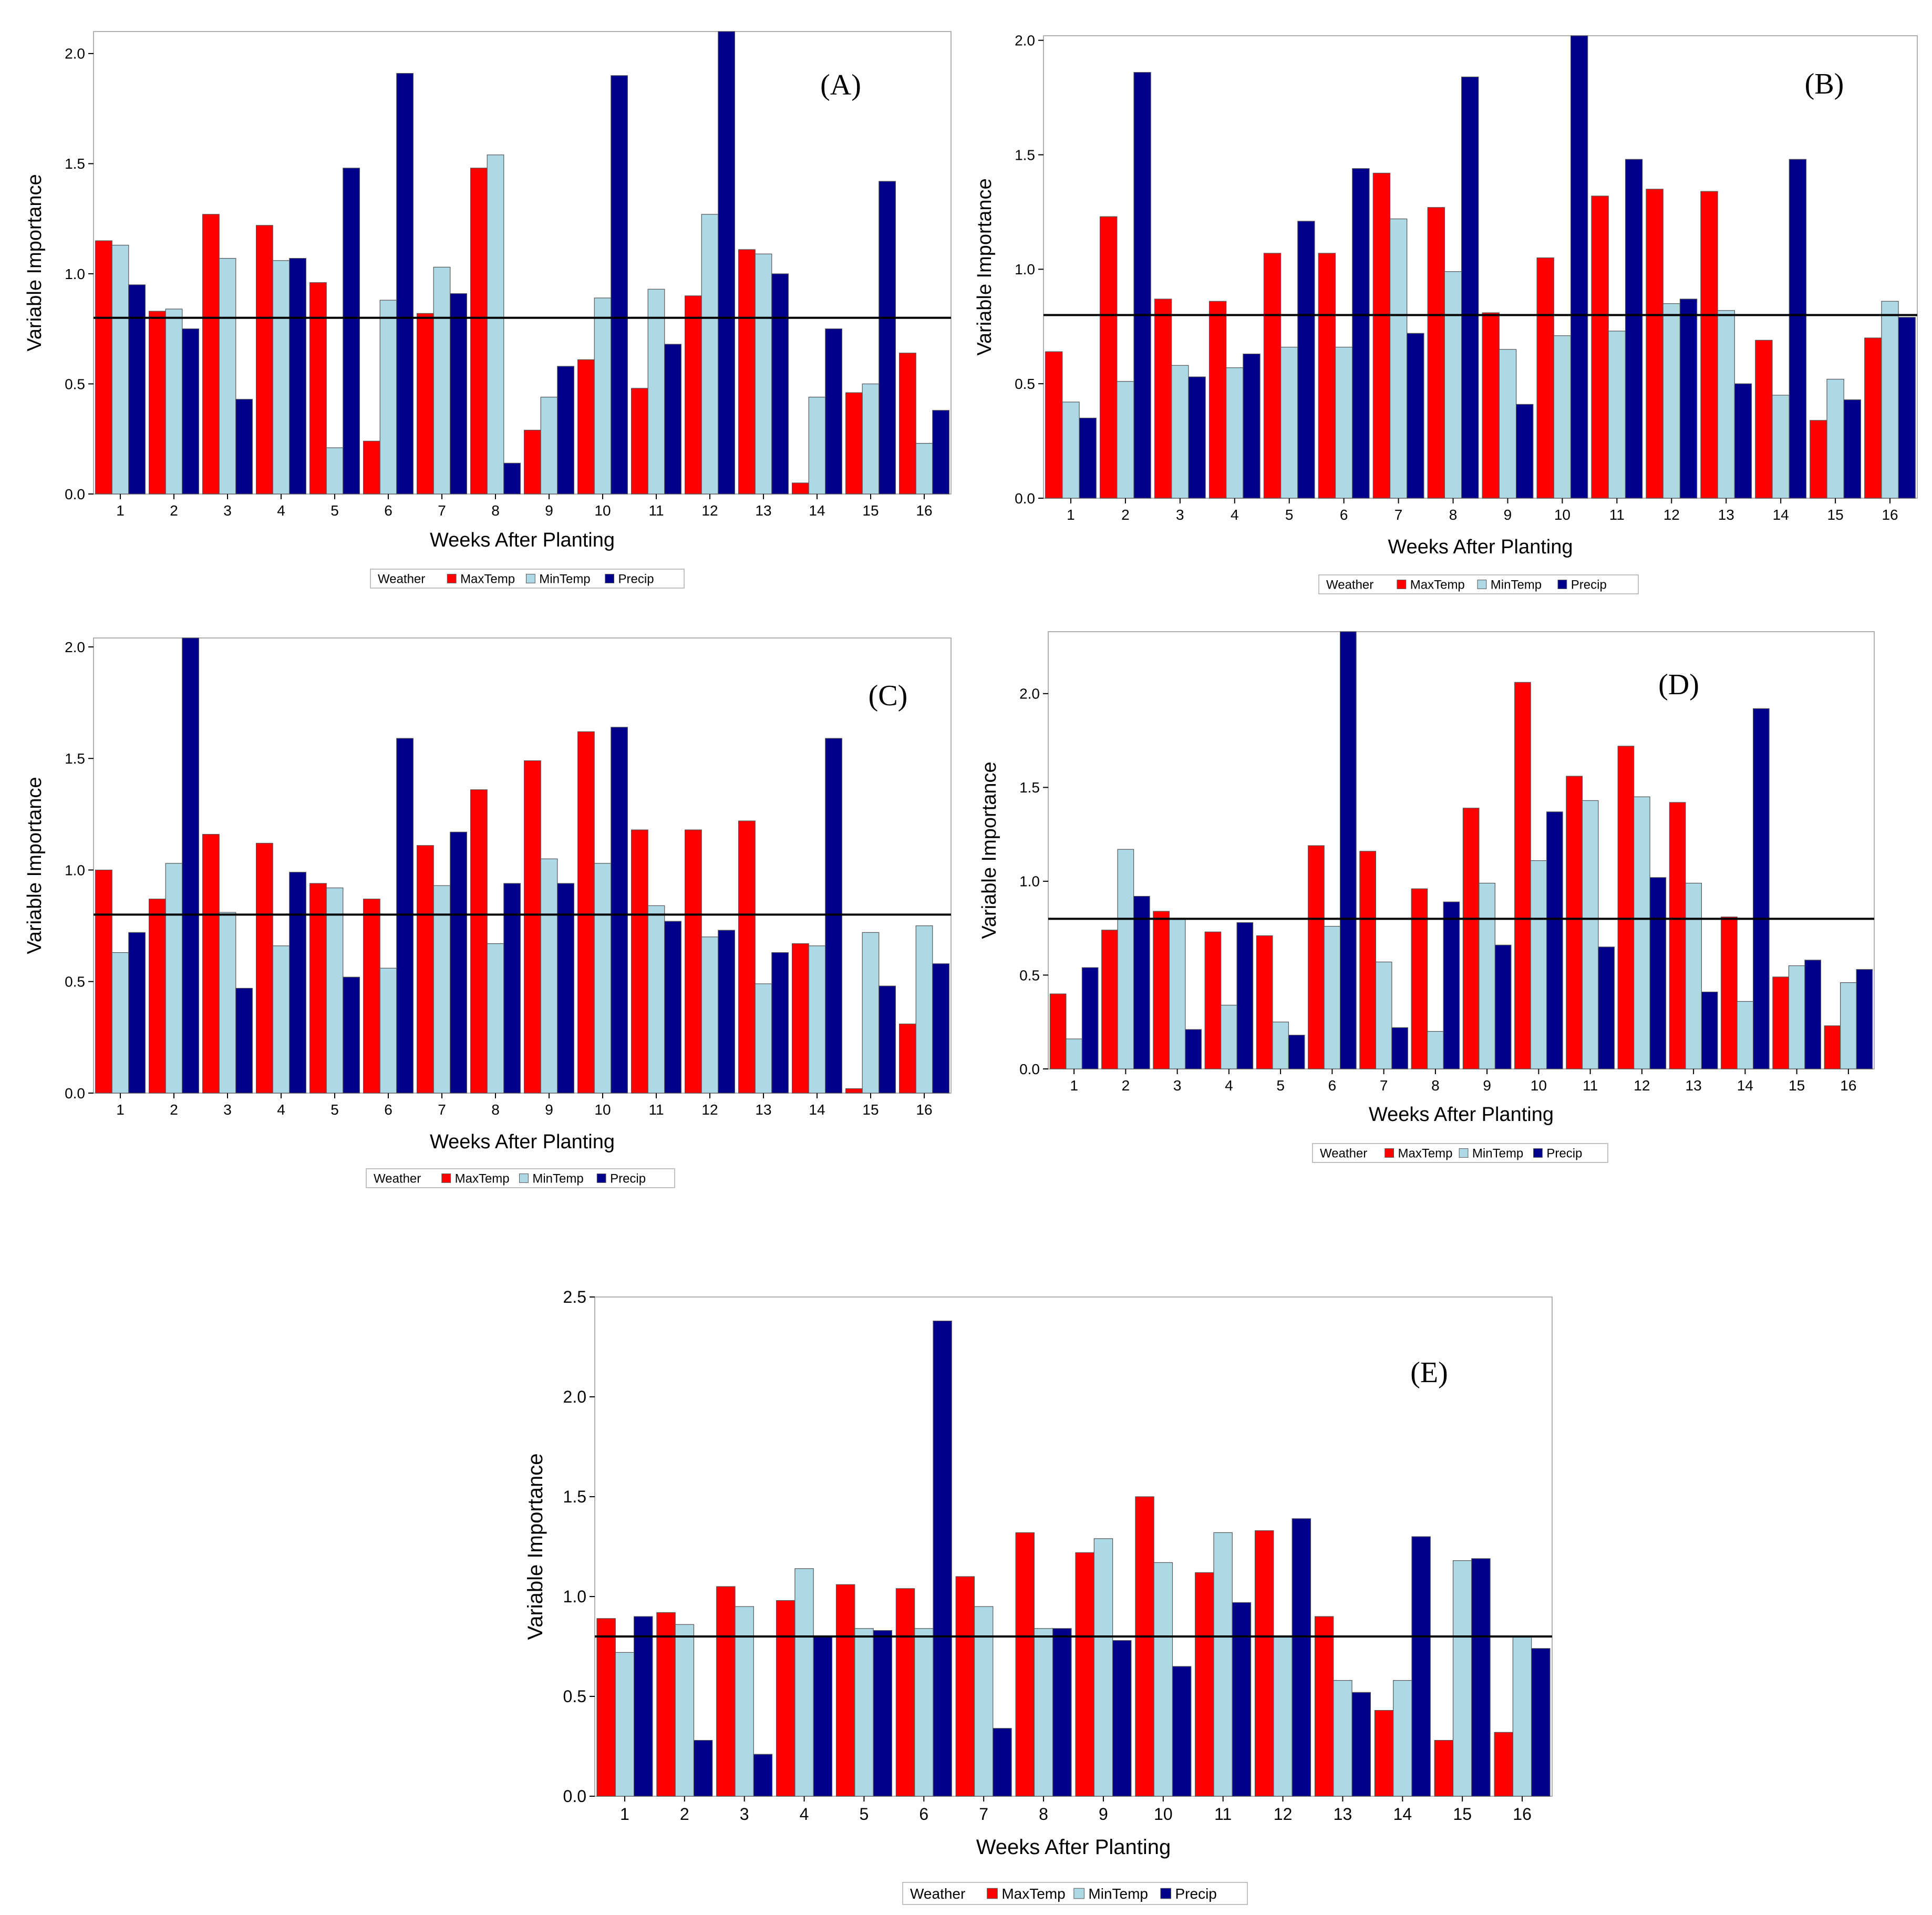  Describe the element at coordinates (442, 1109) in the screenshot. I see `x-tick-label: 7` at that location.